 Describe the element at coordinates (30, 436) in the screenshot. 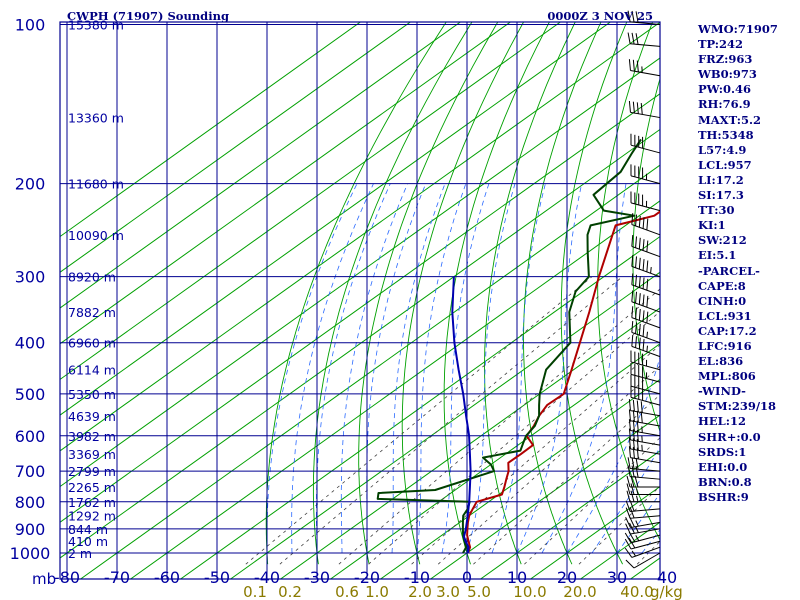

I see `pressure-tick-label: 600` at that location.